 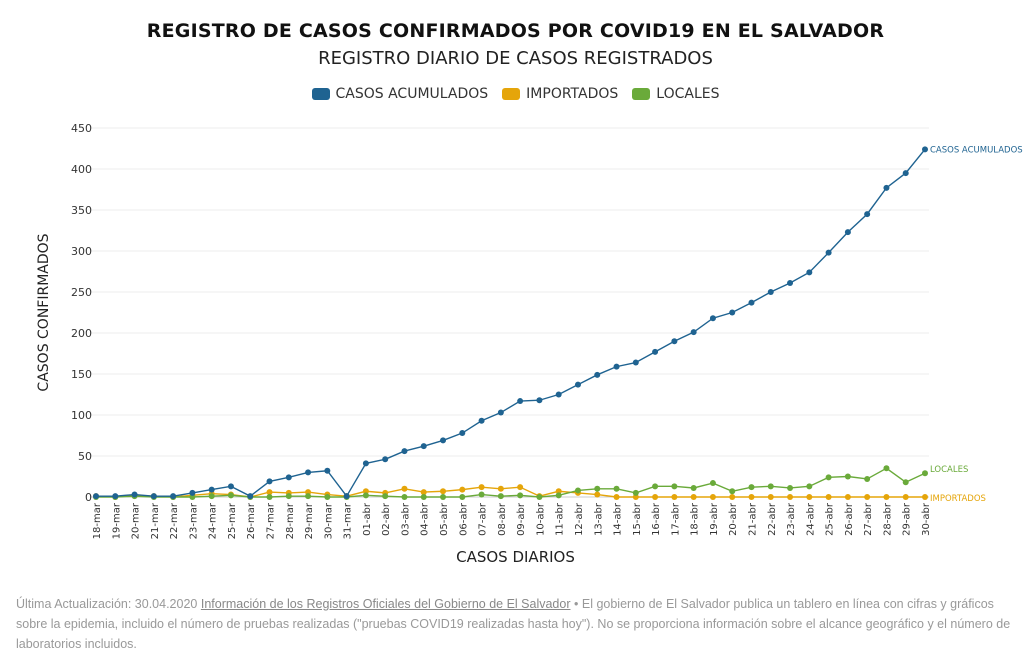 I want to click on x-tick-label: 23-abr, so click(x=791, y=519).